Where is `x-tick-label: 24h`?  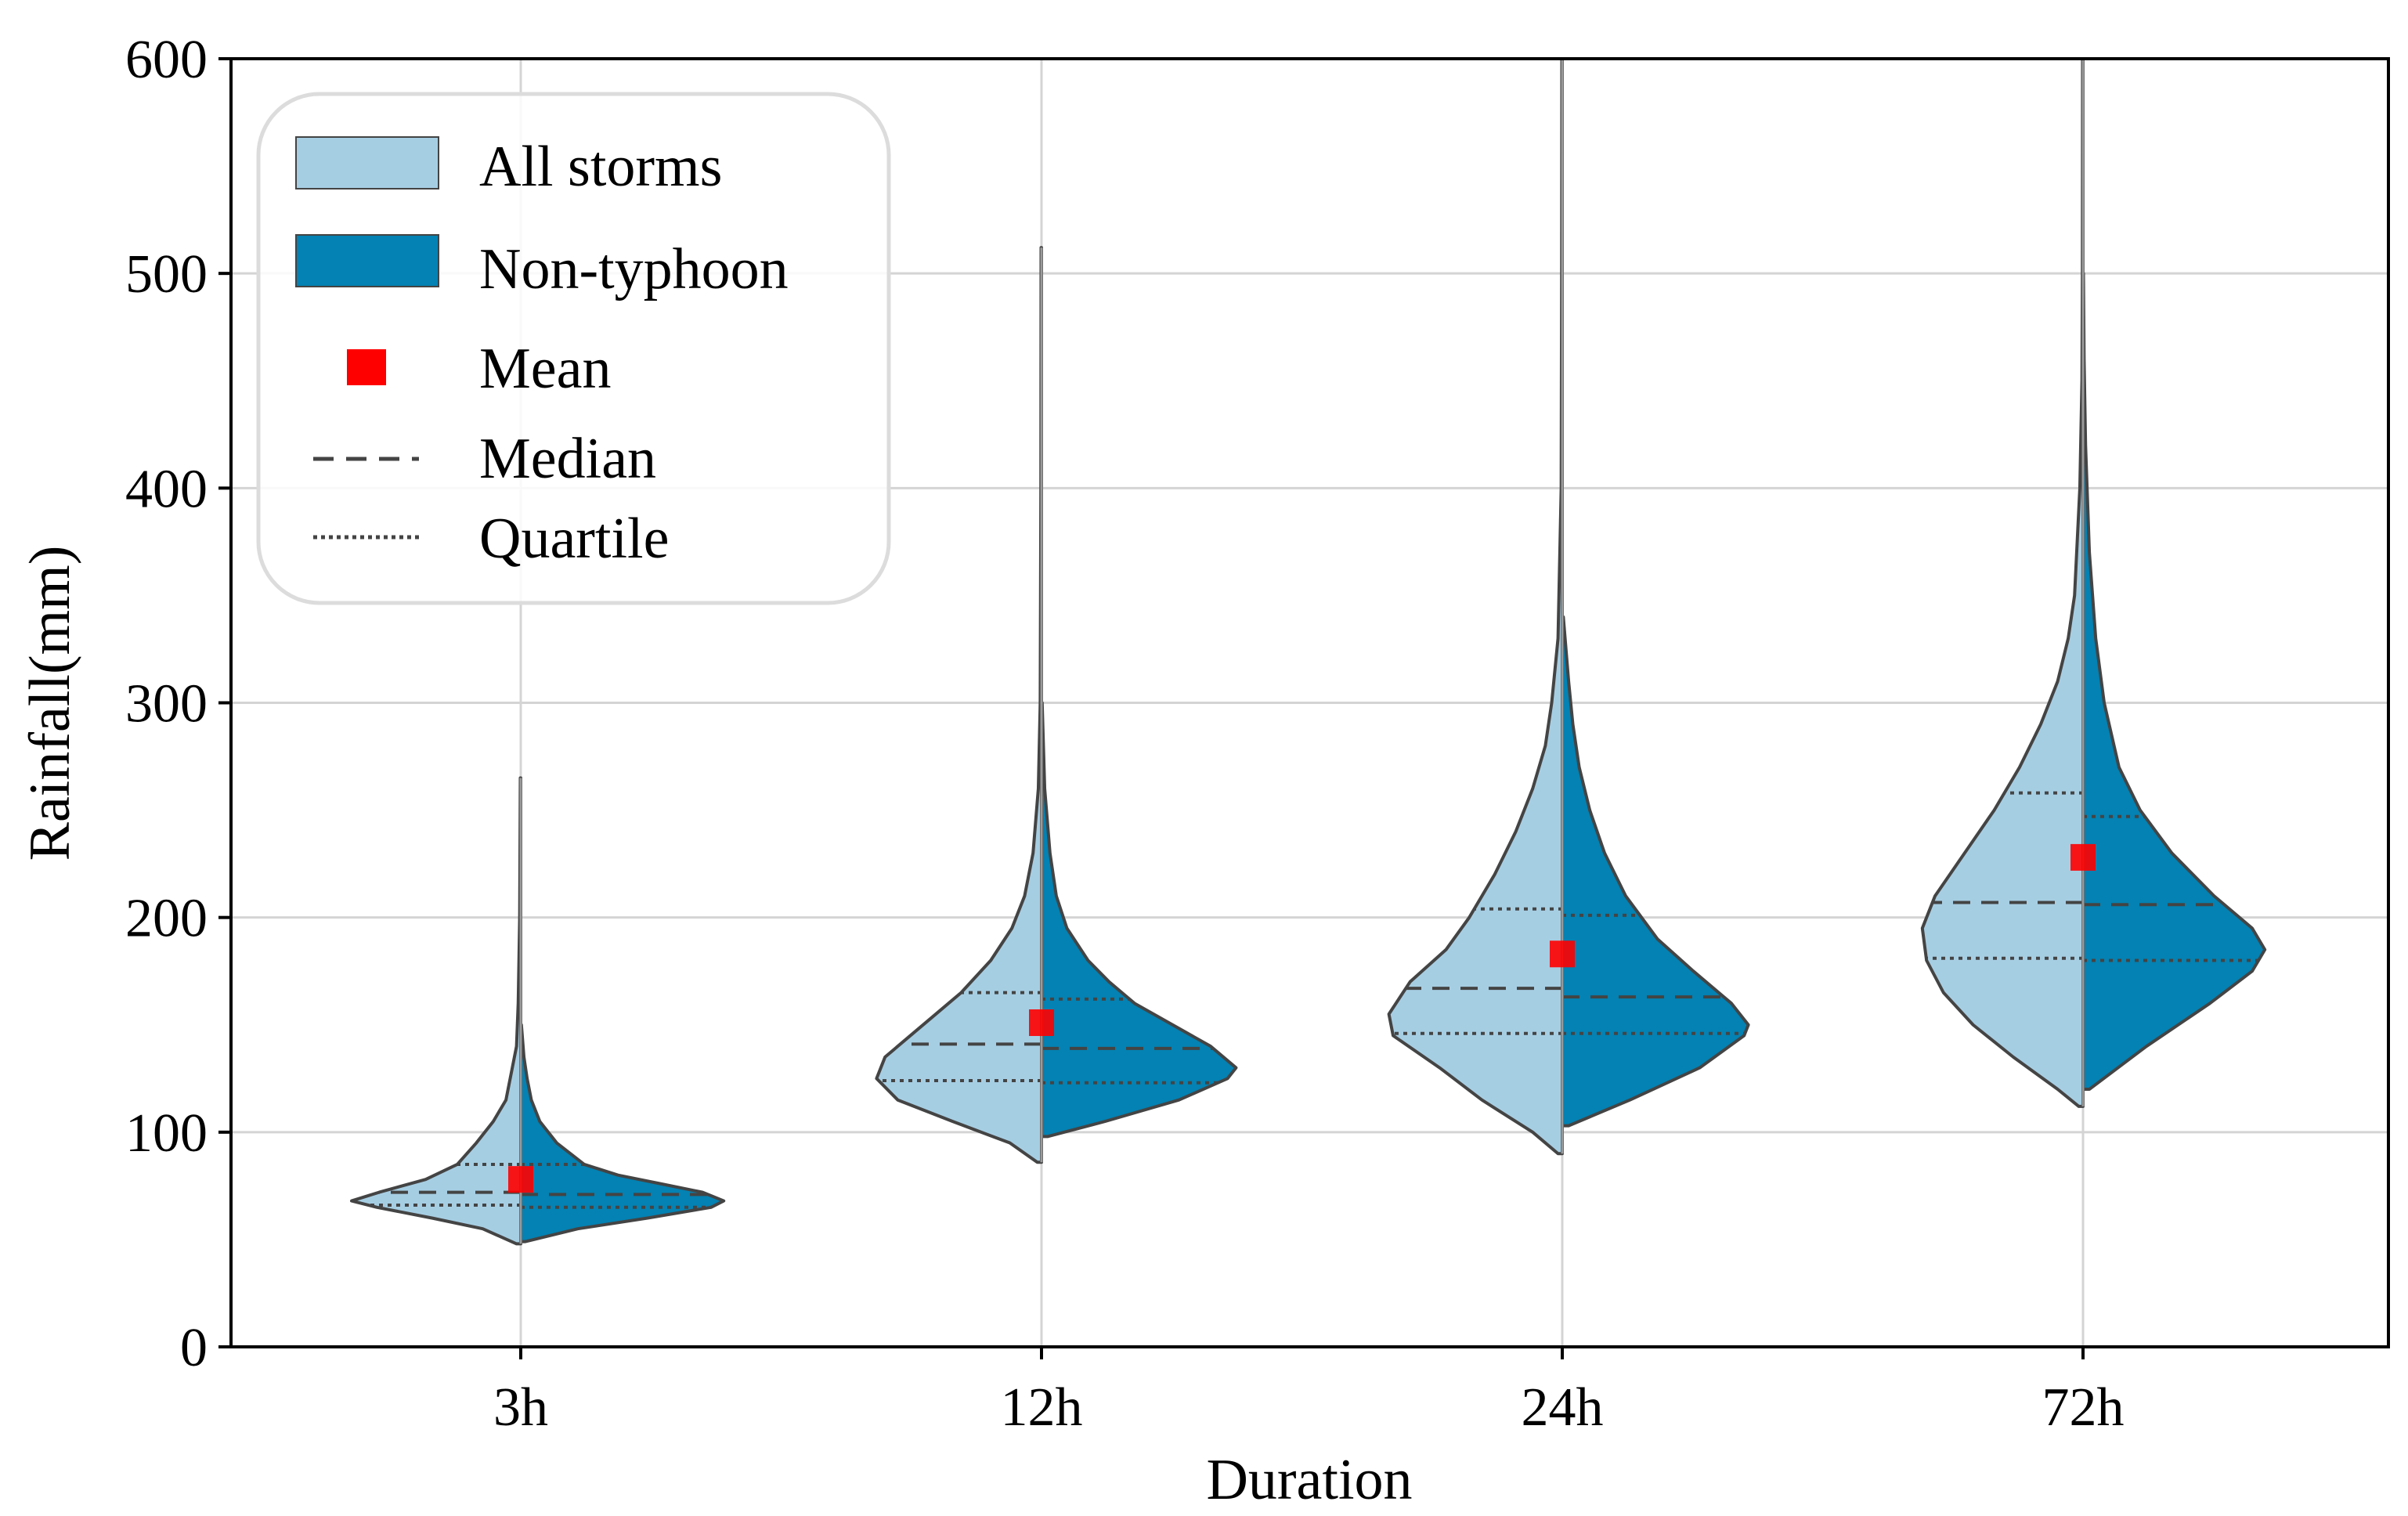
x-tick-label: 24h is located at coordinates (1563, 1407).